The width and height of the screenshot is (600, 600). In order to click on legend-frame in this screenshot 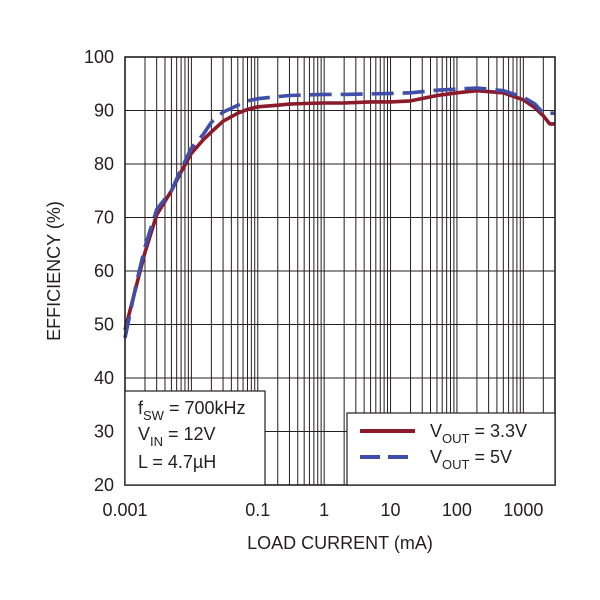, I will do `click(451, 449)`.